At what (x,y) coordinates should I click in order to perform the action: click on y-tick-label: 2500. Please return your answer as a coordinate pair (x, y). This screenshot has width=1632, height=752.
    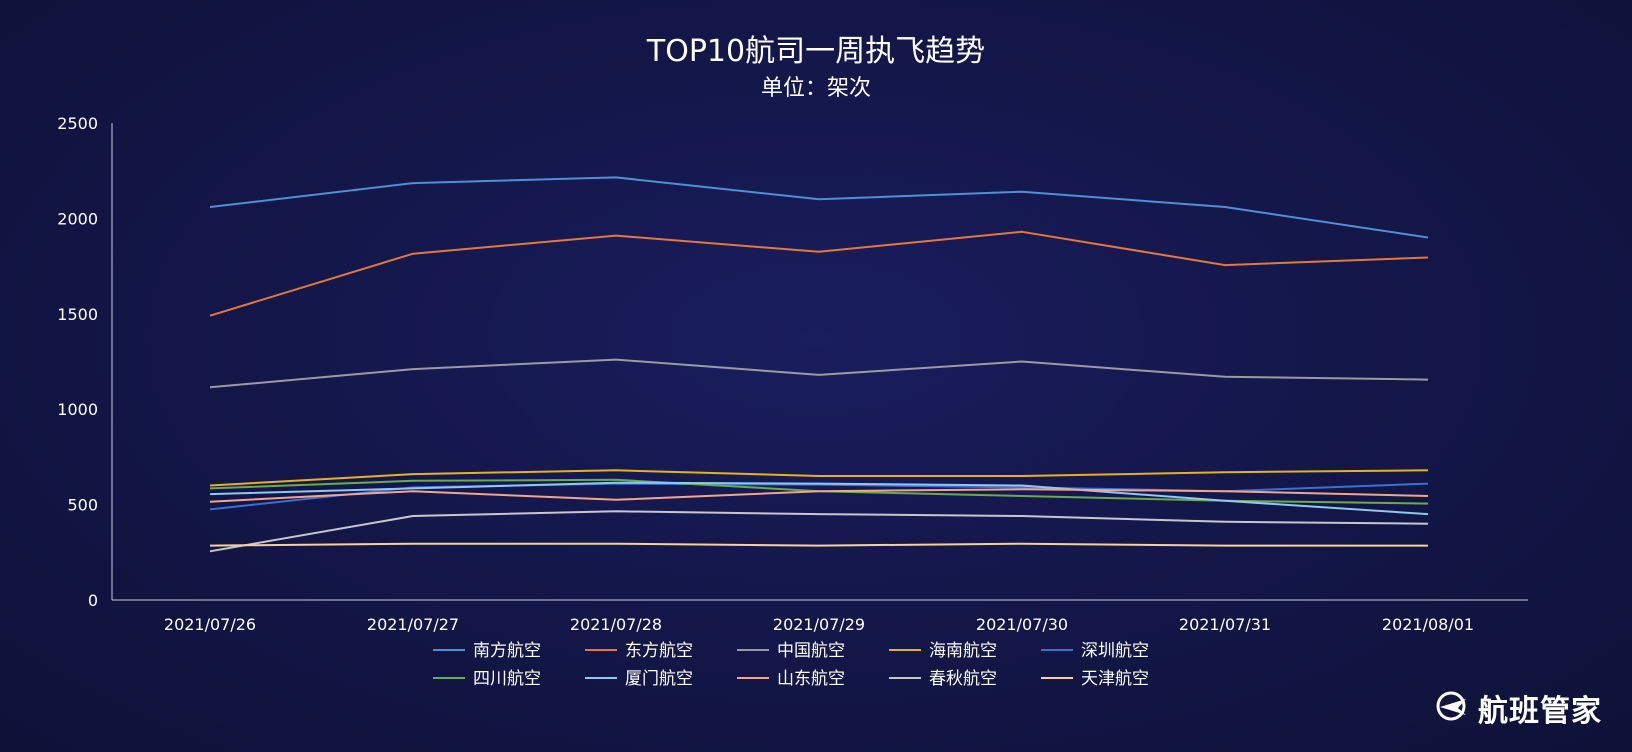
    Looking at the image, I should click on (77, 123).